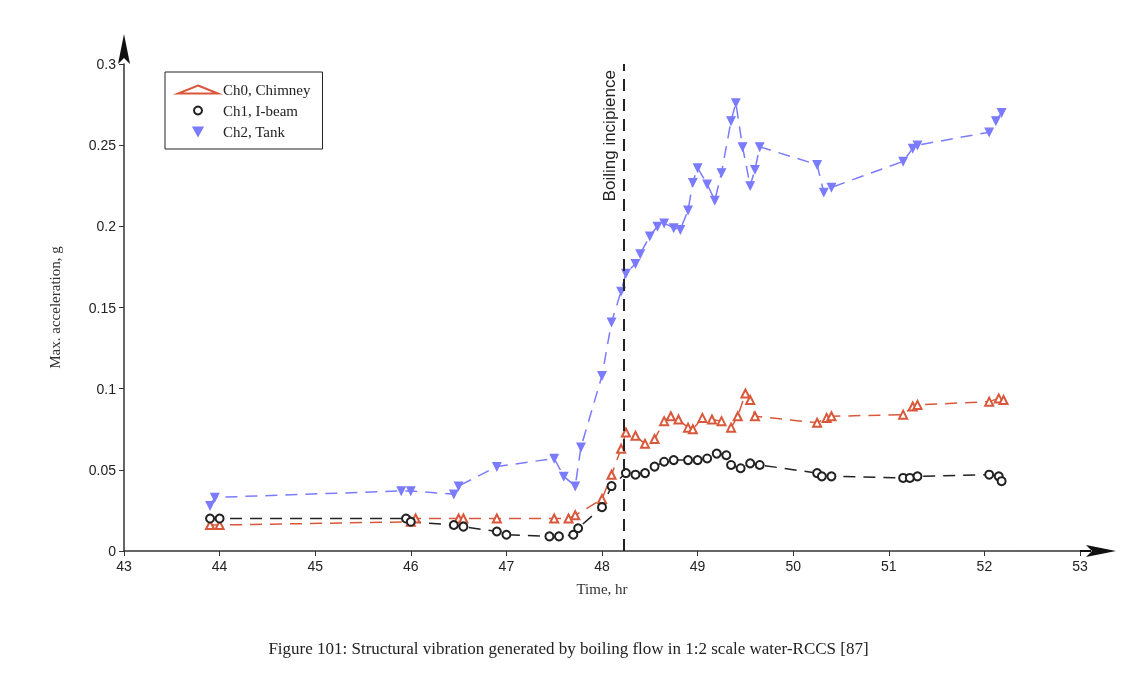 The height and width of the screenshot is (687, 1137). What do you see at coordinates (315, 566) in the screenshot?
I see `x-tick-label: 45` at bounding box center [315, 566].